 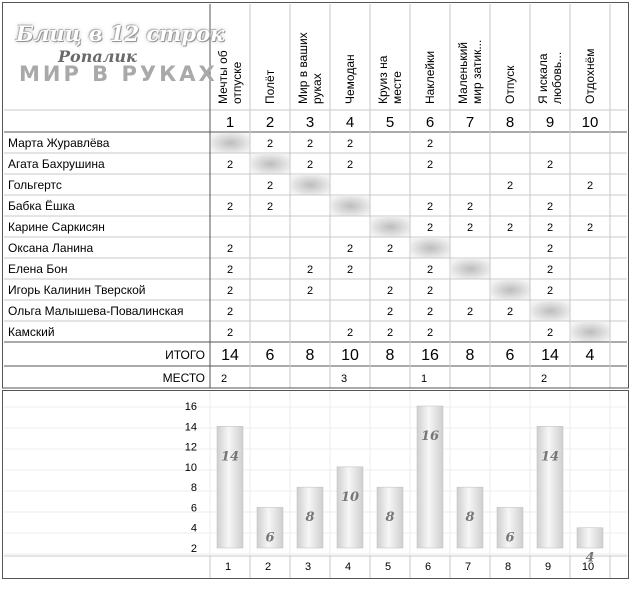 What do you see at coordinates (424, 379) in the screenshot?
I see `place-cell: 1` at bounding box center [424, 379].